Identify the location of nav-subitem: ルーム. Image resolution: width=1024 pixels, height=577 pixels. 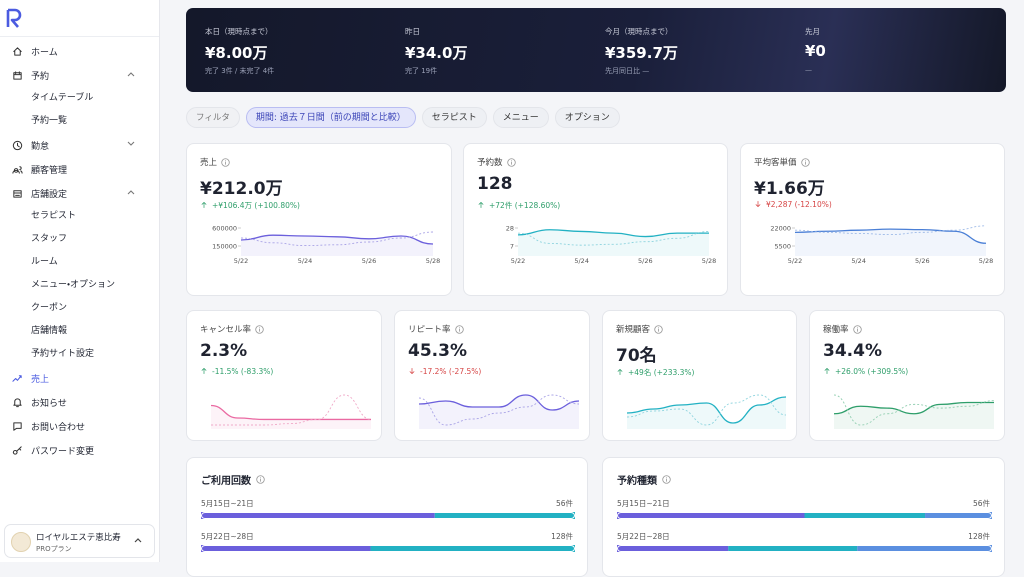
(44, 262).